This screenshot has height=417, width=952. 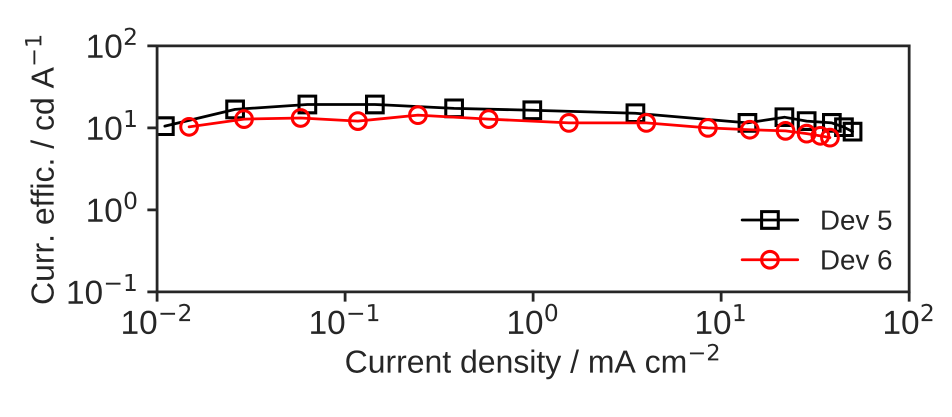 What do you see at coordinates (112, 207) in the screenshot?
I see `y-tick-label: 10$^{0}$` at bounding box center [112, 207].